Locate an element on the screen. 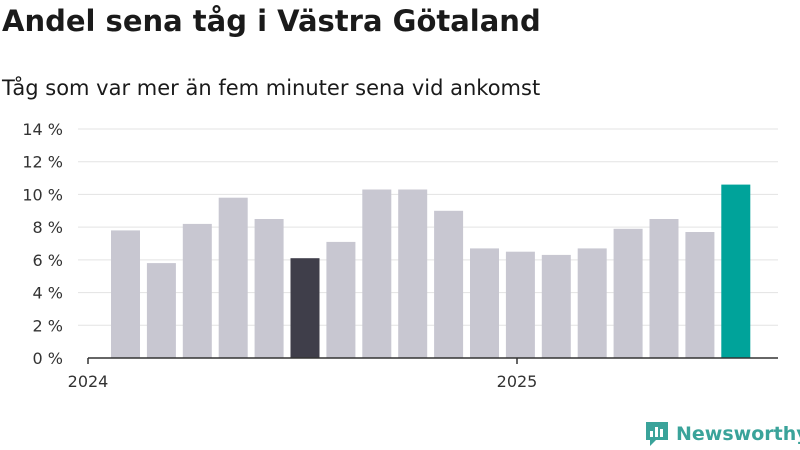  y-tick-label: 0 % is located at coordinates (48, 358).